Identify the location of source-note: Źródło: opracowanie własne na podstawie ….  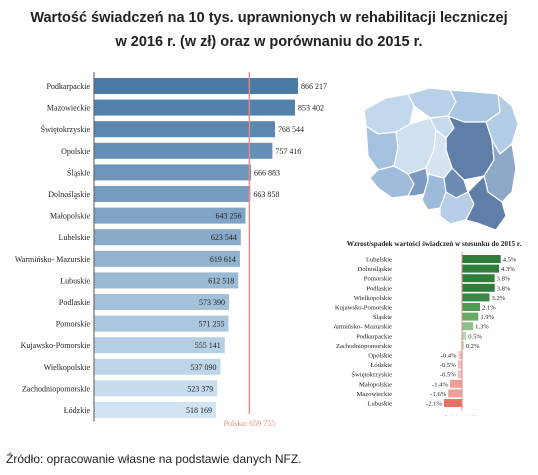
(154, 459).